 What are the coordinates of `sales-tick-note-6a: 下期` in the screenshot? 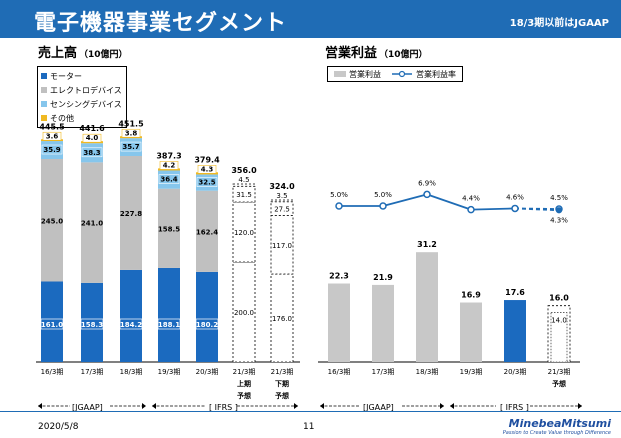 It's located at (282, 383).